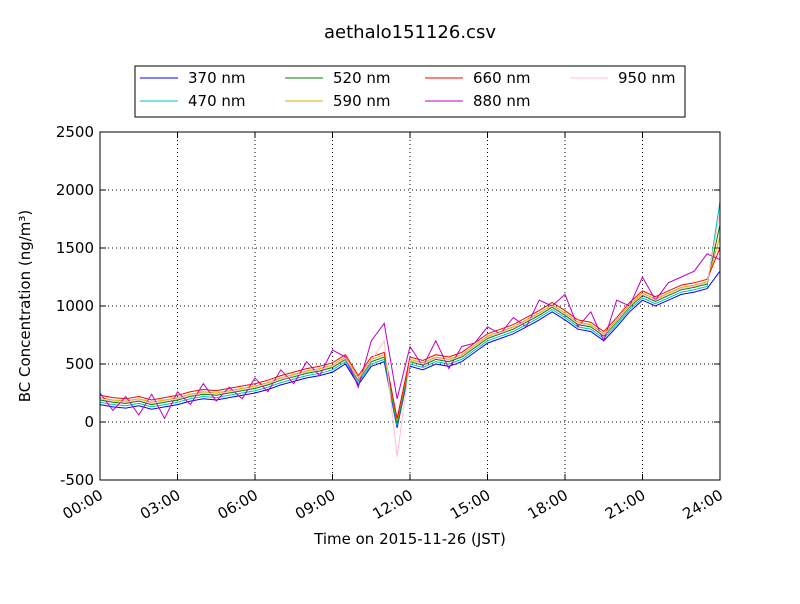  Describe the element at coordinates (409, 539) in the screenshot. I see `x-axis-label: Time on 2015-11-26 (JST)` at that location.